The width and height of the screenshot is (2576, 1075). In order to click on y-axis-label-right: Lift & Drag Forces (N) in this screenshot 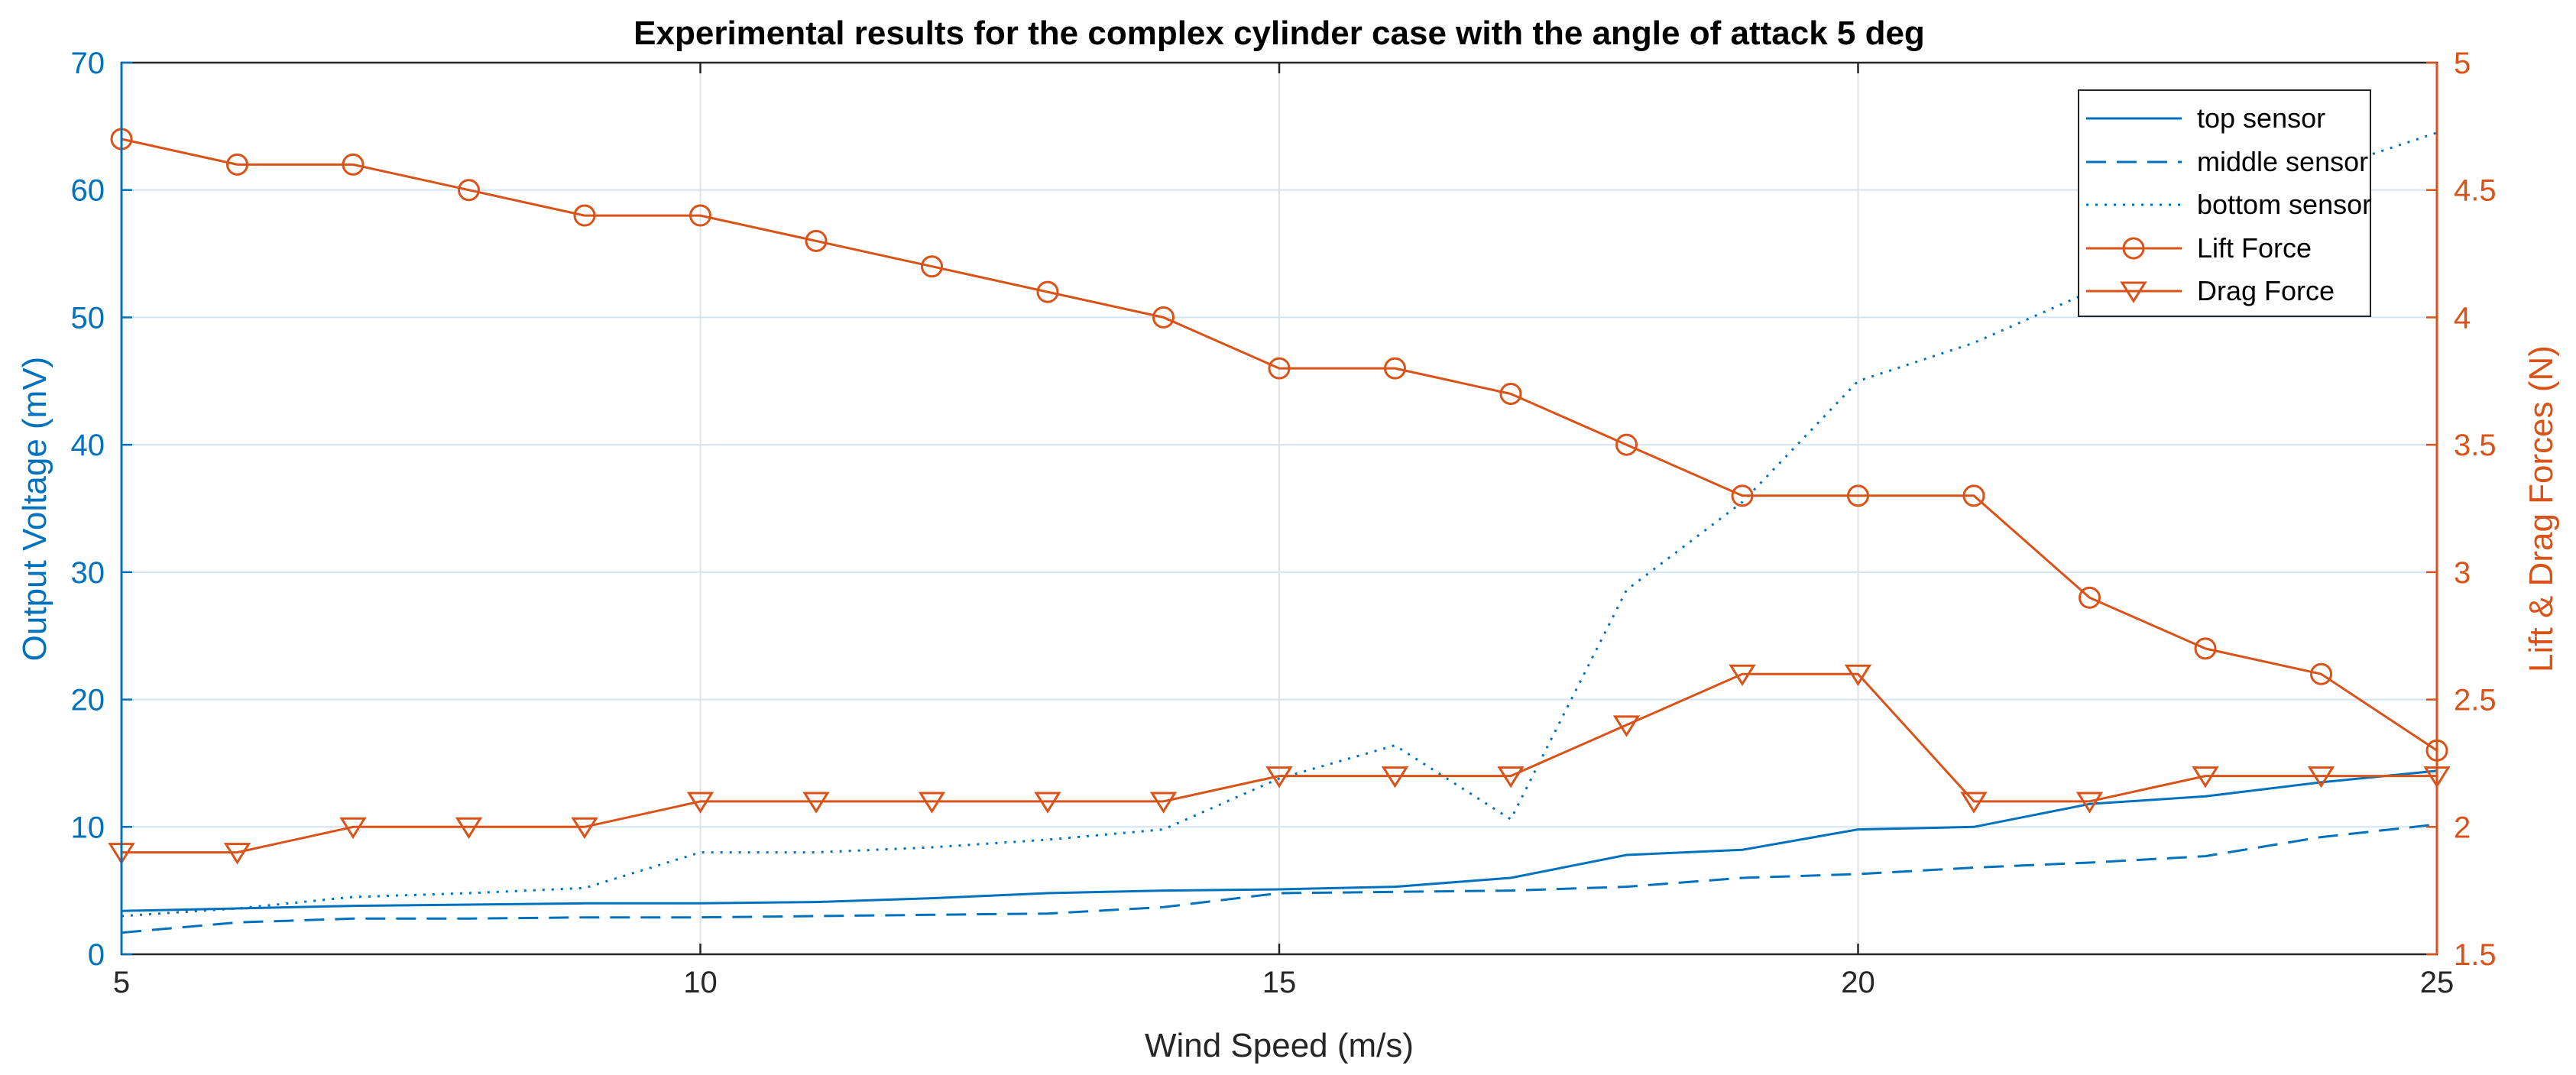, I will do `click(2542, 508)`.